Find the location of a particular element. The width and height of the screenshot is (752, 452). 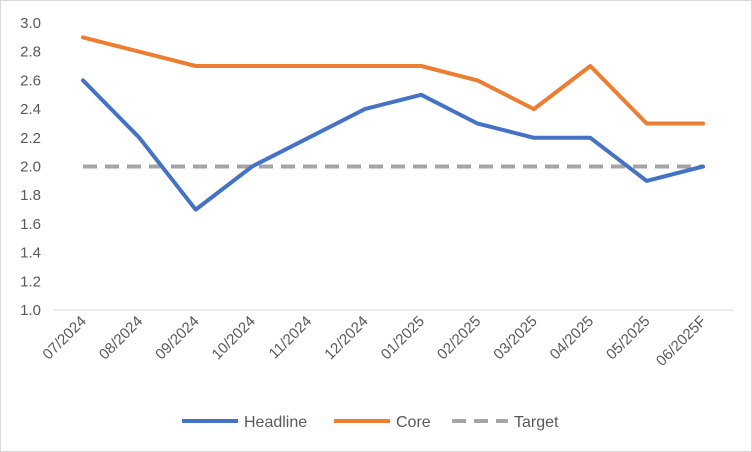

x-tick-label: 04/2025 is located at coordinates (572, 338).